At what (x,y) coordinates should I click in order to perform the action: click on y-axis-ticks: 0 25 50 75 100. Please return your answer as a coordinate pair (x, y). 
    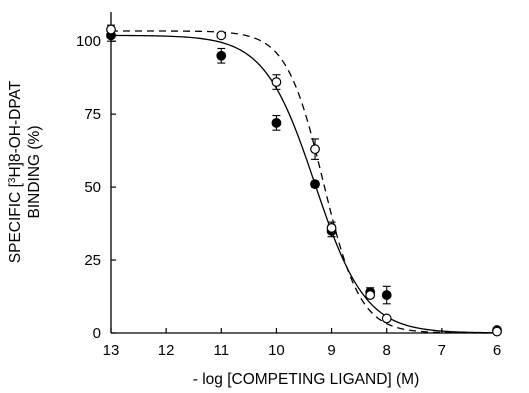
    Looking at the image, I should click on (96, 187).